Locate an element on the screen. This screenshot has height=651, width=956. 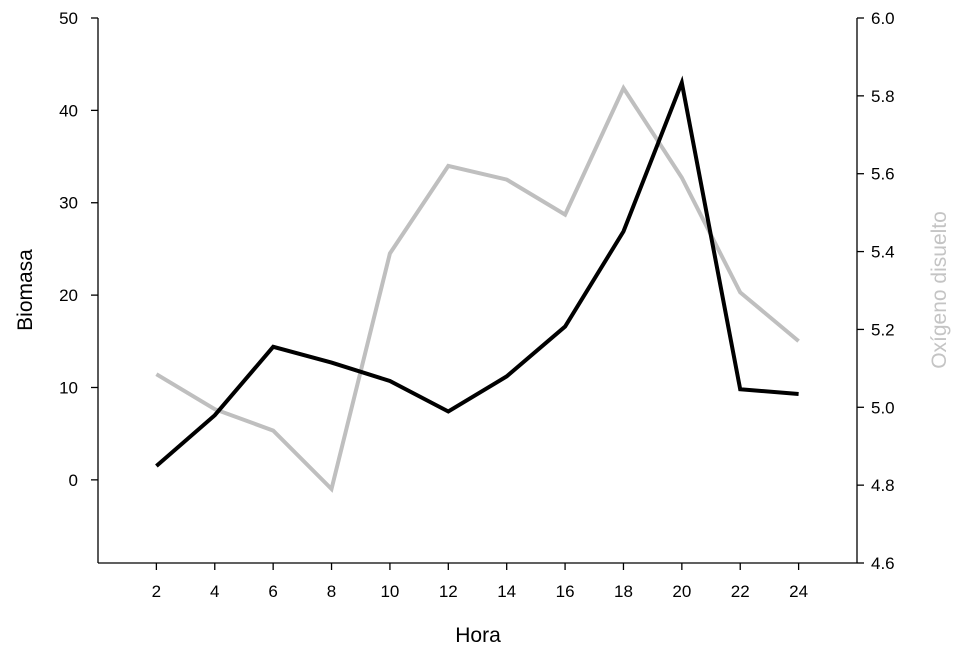
x-tick-label: 14 is located at coordinates (506, 591).